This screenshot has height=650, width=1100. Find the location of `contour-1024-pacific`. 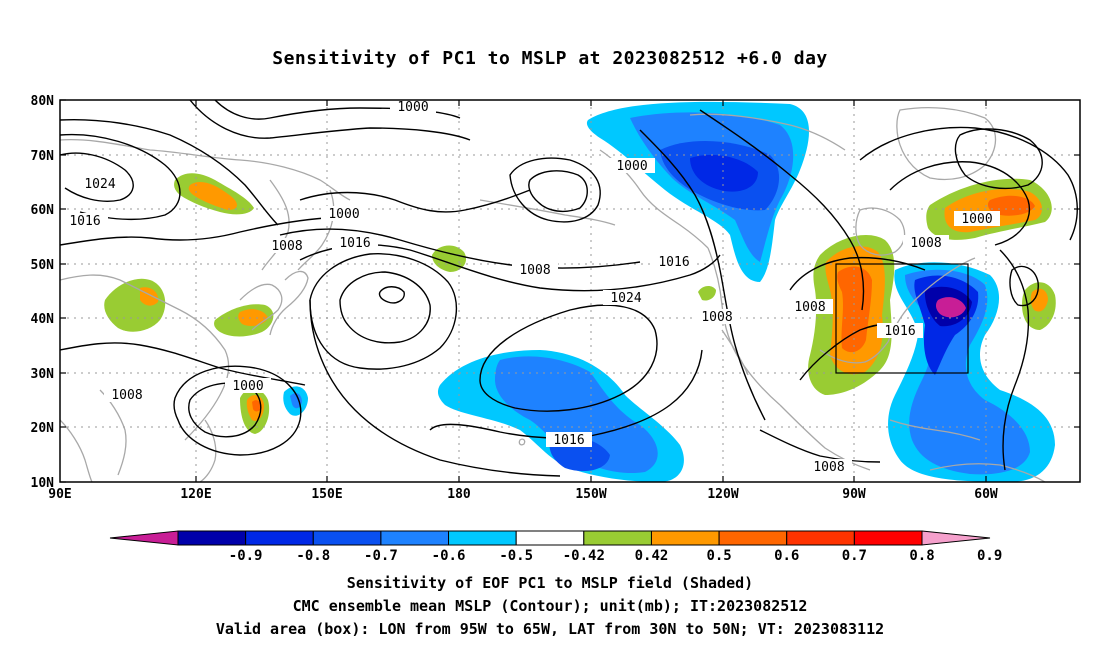

contour-1024-pacific is located at coordinates (568, 358).